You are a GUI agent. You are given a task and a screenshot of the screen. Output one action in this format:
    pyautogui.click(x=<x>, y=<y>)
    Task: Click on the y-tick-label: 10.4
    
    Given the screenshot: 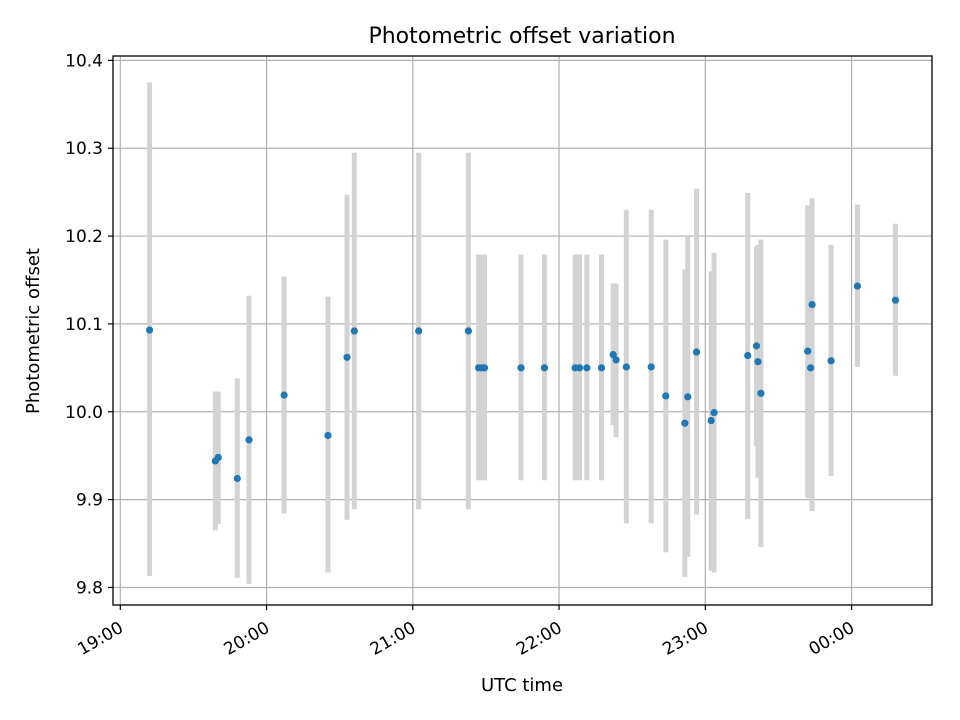 What is the action you would take?
    pyautogui.click(x=84, y=61)
    